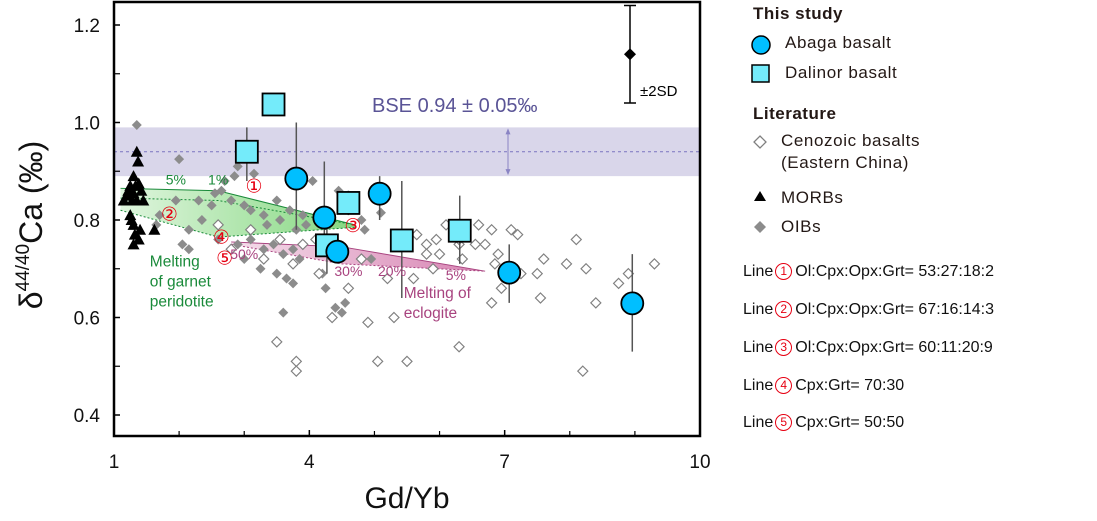 The image size is (1097, 521). Describe the element at coordinates (430, 313) in the screenshot. I see `model-label: eclogite` at that location.